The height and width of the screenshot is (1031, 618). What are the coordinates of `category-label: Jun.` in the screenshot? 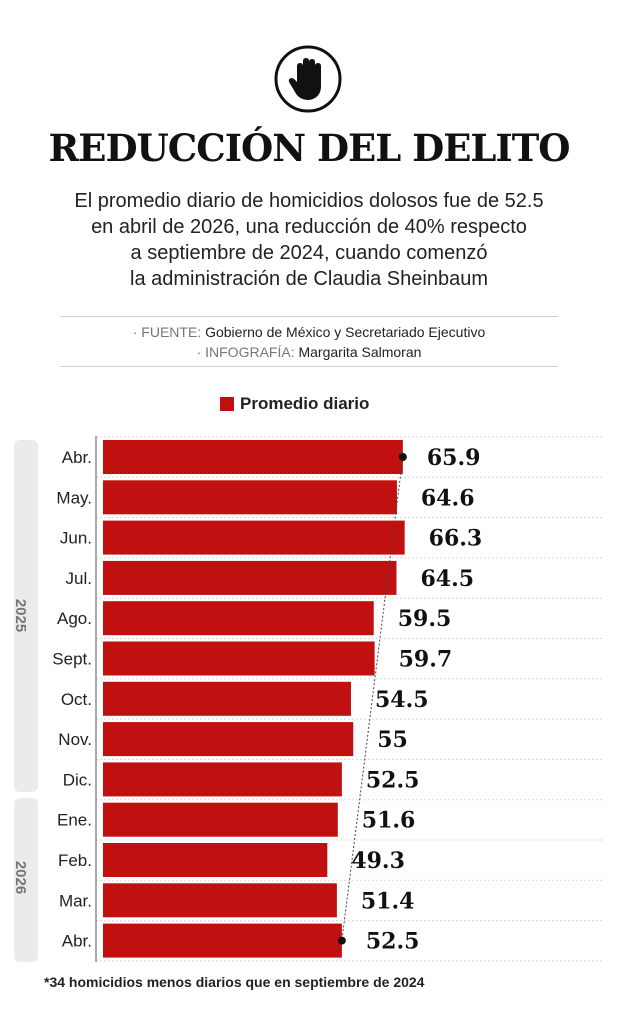 It's located at (76, 538).